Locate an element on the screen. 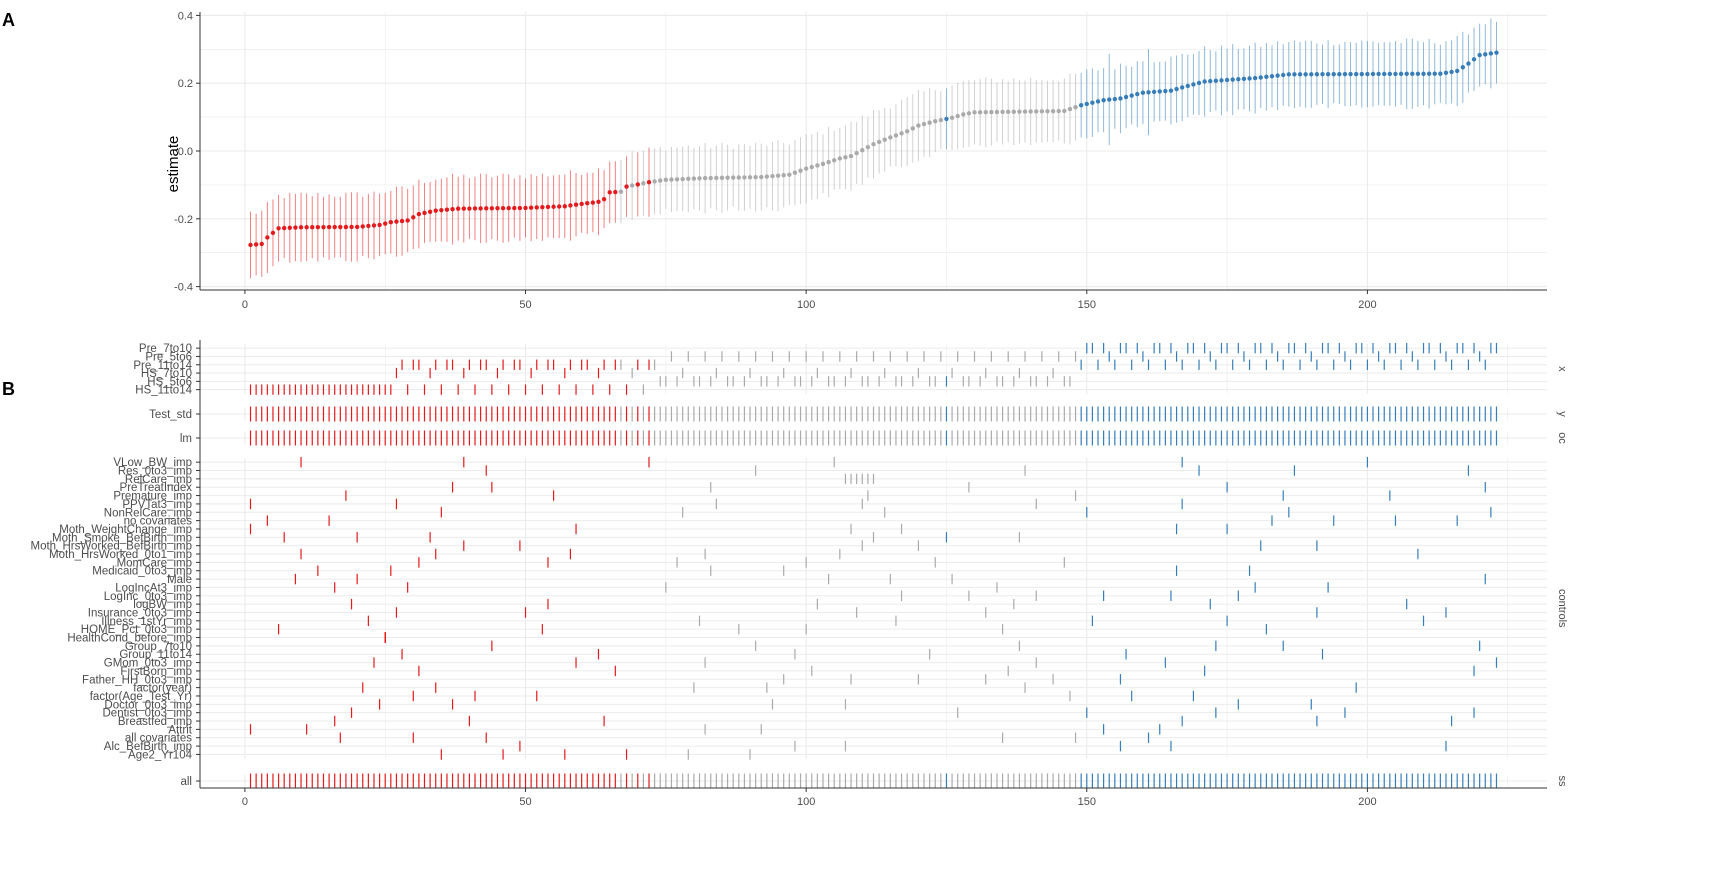  x-tick-label: 50 is located at coordinates (525, 305).